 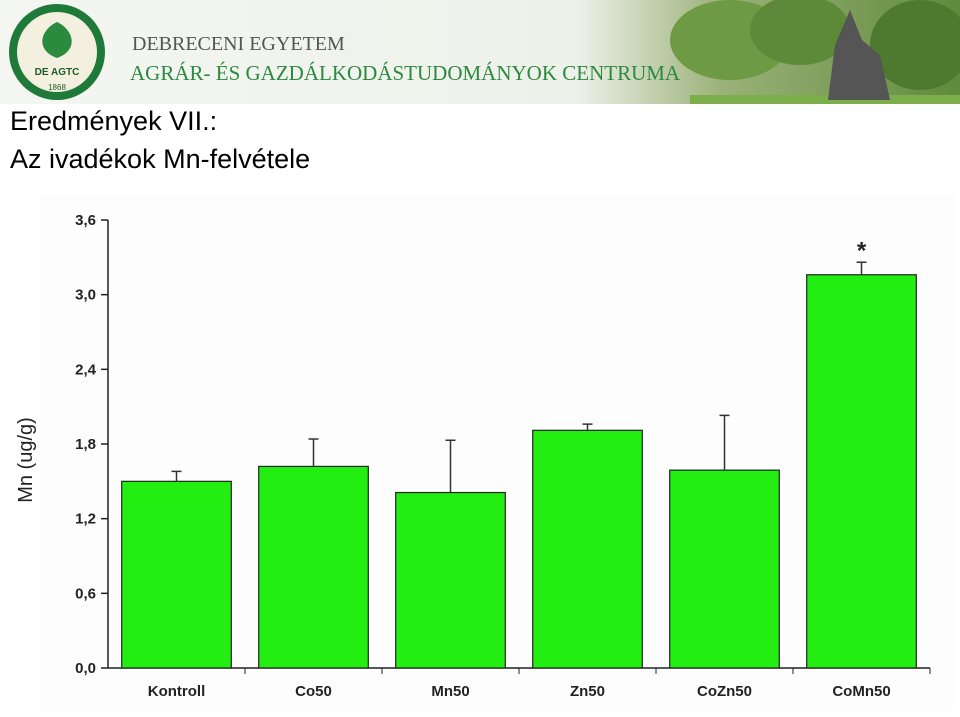 What do you see at coordinates (825, 99) in the screenshot?
I see `lawn` at bounding box center [825, 99].